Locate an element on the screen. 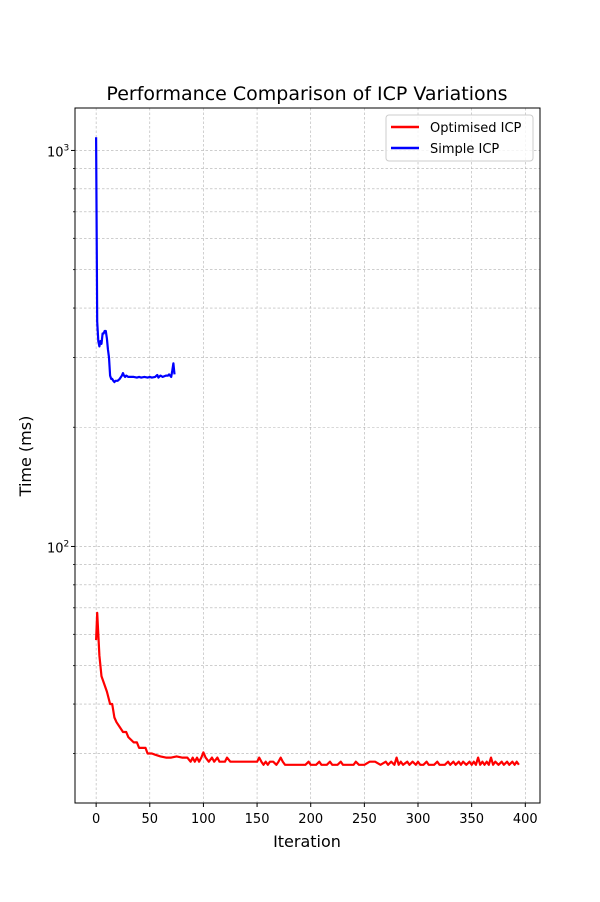  y-tick-label: 10³ is located at coordinates (58, 151).